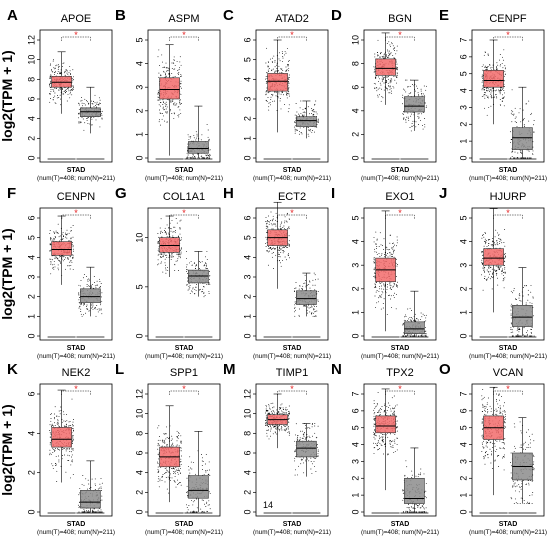 Image resolution: width=550 pixels, height=549 pixels. Describe the element at coordinates (76, 356) in the screenshot. I see `sample-count: (num(T)=408; num(N)=211)` at that location.